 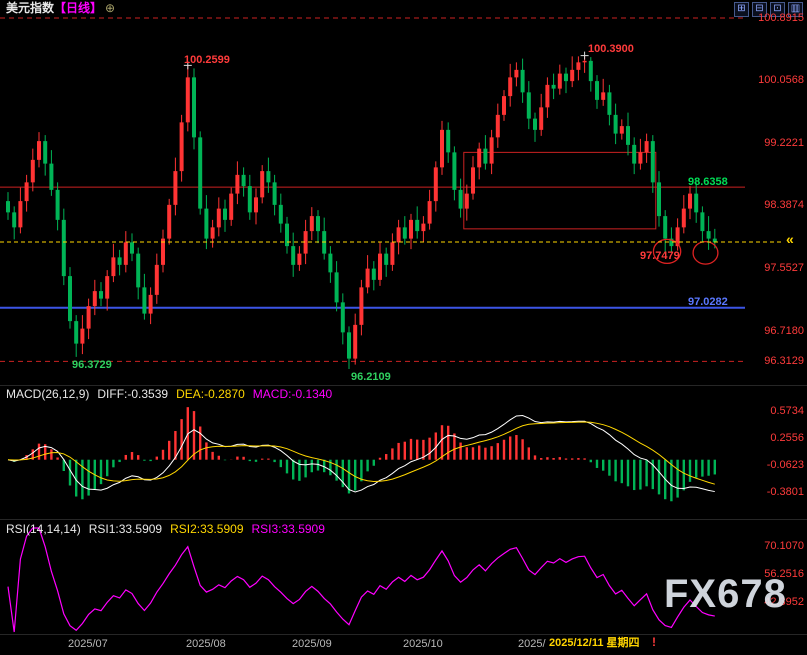 I want to click on rsi-axis-label: 70.1070, so click(x=784, y=546).